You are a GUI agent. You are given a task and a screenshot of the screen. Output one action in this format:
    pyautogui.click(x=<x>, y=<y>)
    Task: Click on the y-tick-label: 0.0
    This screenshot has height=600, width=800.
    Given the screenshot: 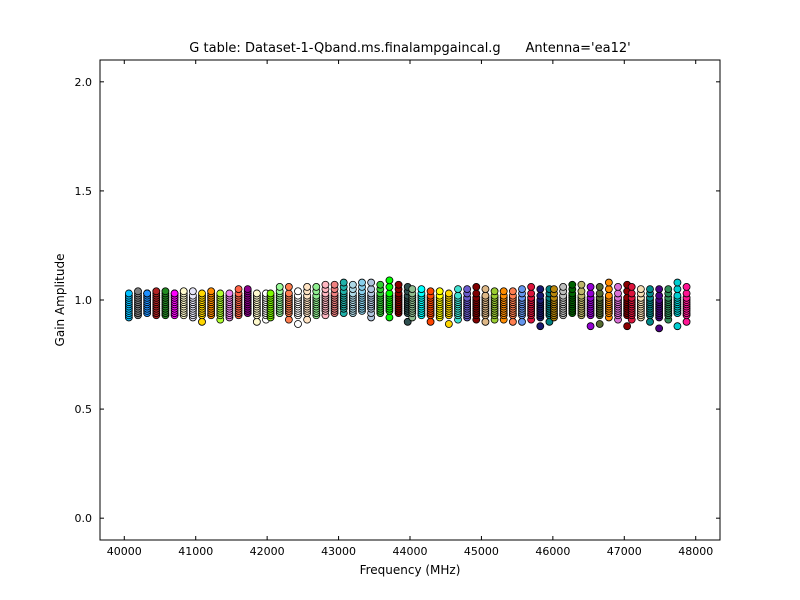 What is the action you would take?
    pyautogui.click(x=84, y=518)
    